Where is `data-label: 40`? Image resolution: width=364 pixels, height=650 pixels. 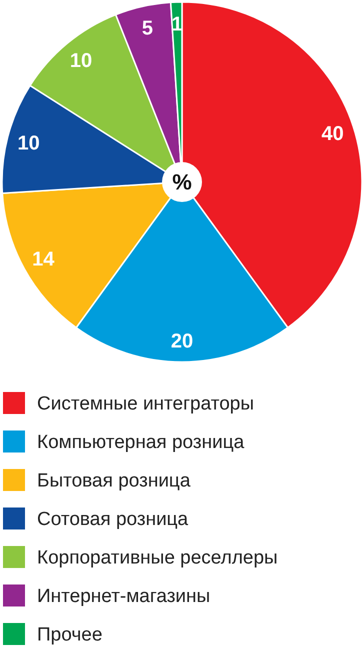
data-label: 40 is located at coordinates (333, 134).